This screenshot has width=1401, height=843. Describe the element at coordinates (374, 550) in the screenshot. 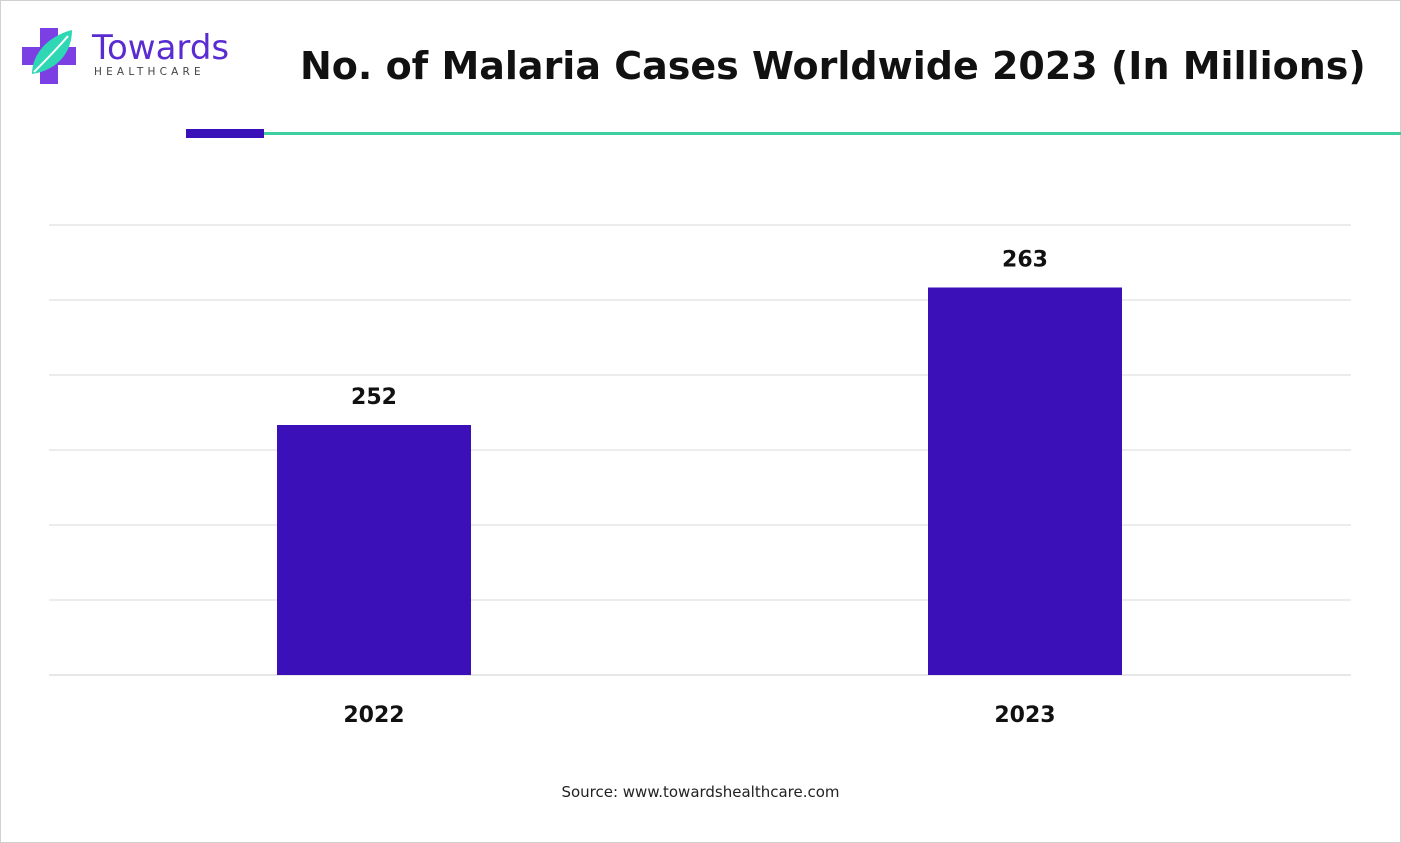

I see `bar-2022` at that location.